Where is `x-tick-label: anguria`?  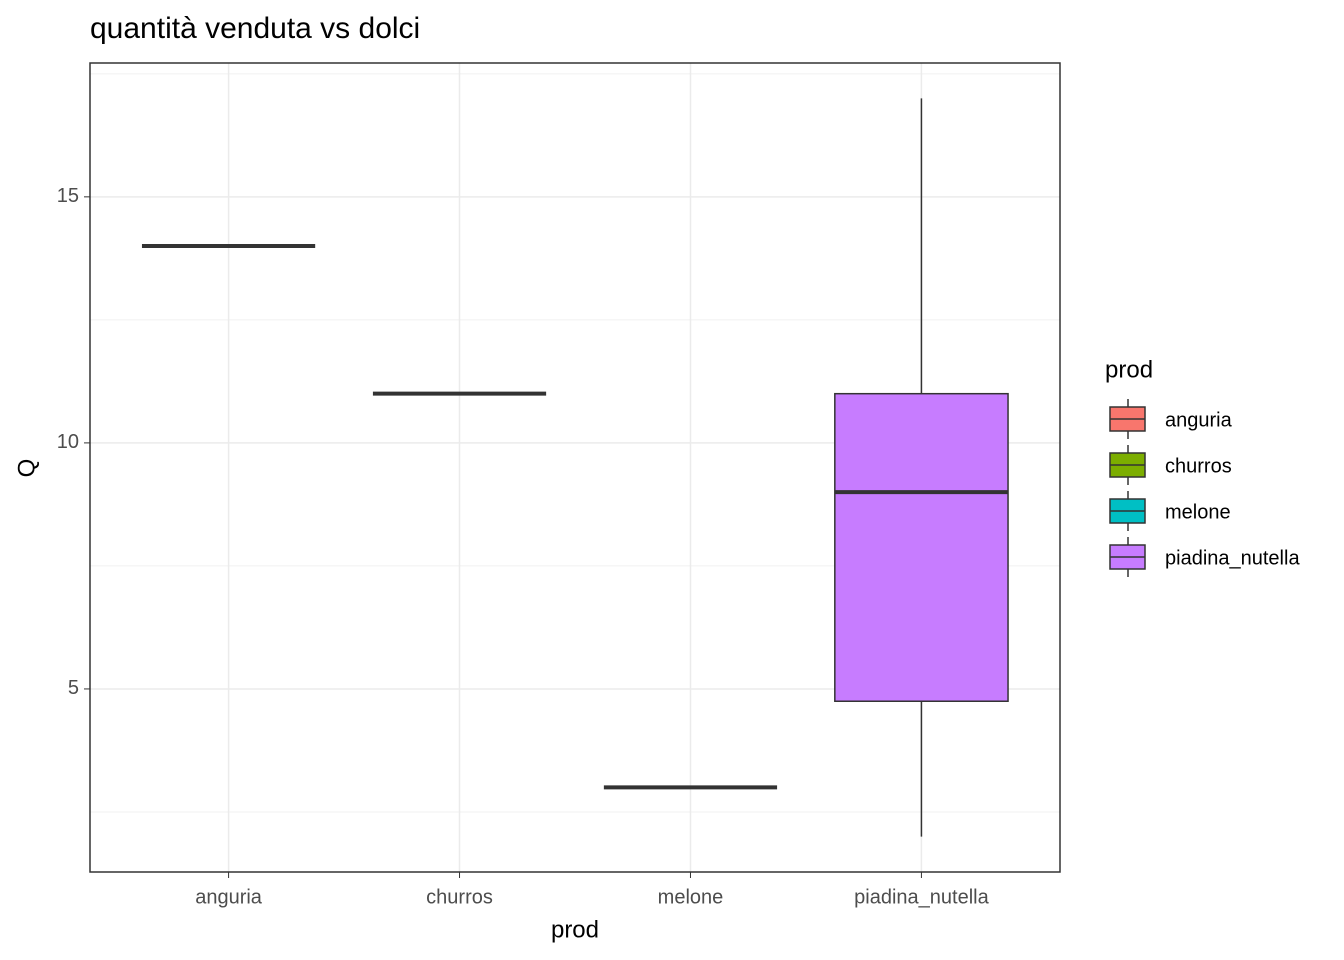 x-tick-label: anguria is located at coordinates (229, 897).